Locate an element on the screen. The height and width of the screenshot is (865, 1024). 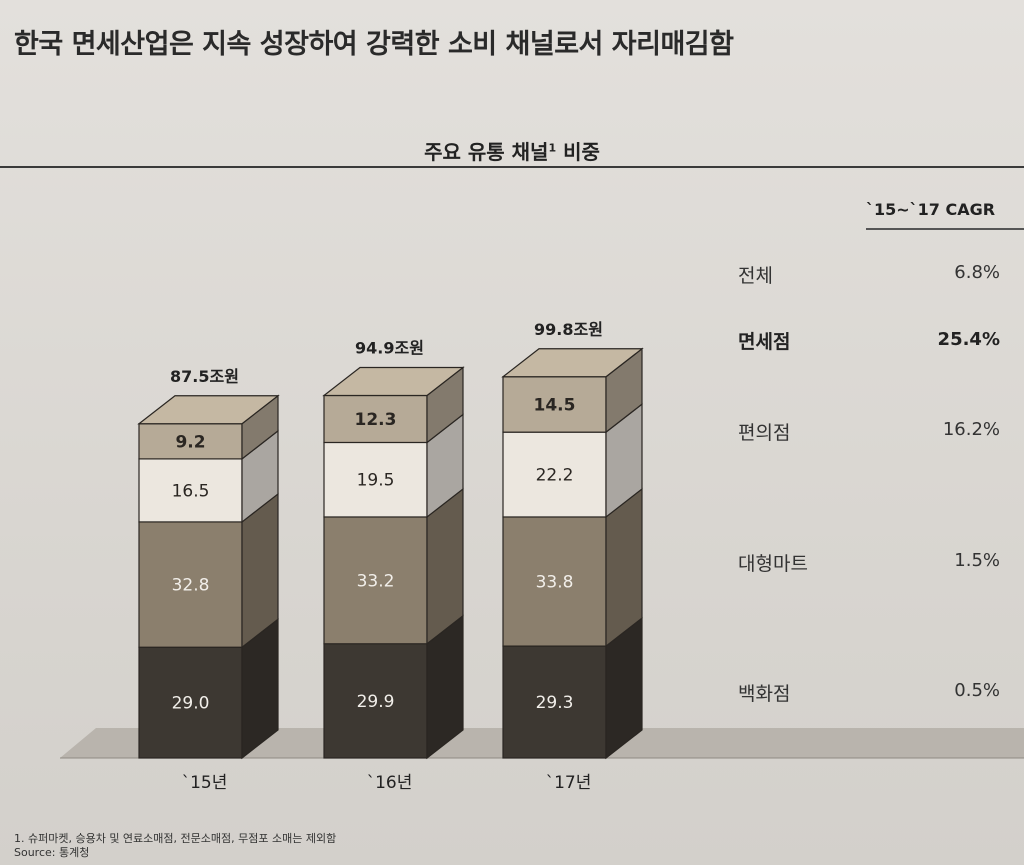
category-label-0: `15년 is located at coordinates (205, 783).